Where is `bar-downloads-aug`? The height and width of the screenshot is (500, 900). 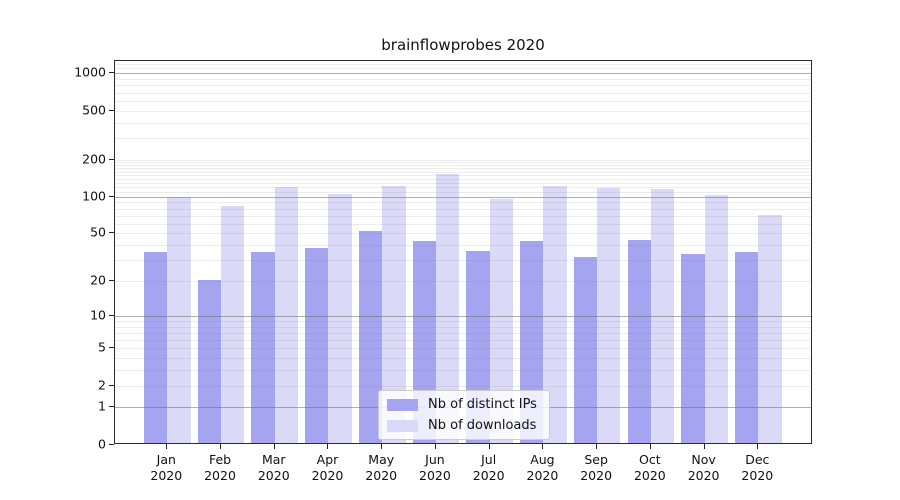 bar-downloads-aug is located at coordinates (555, 314).